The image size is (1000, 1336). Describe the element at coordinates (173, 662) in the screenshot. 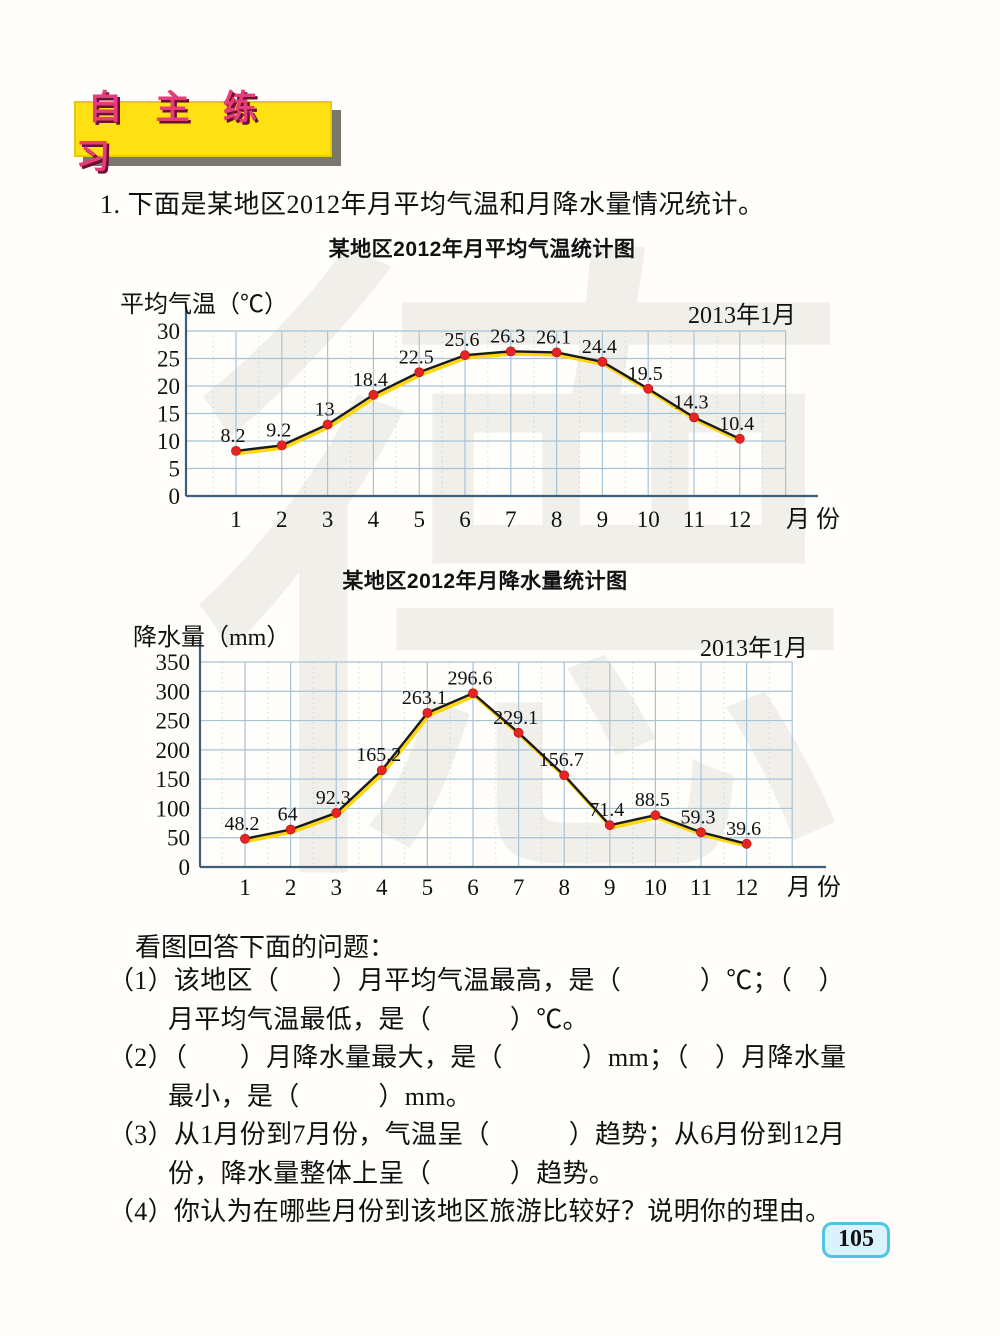

I see `y-tick-label: 350` at that location.